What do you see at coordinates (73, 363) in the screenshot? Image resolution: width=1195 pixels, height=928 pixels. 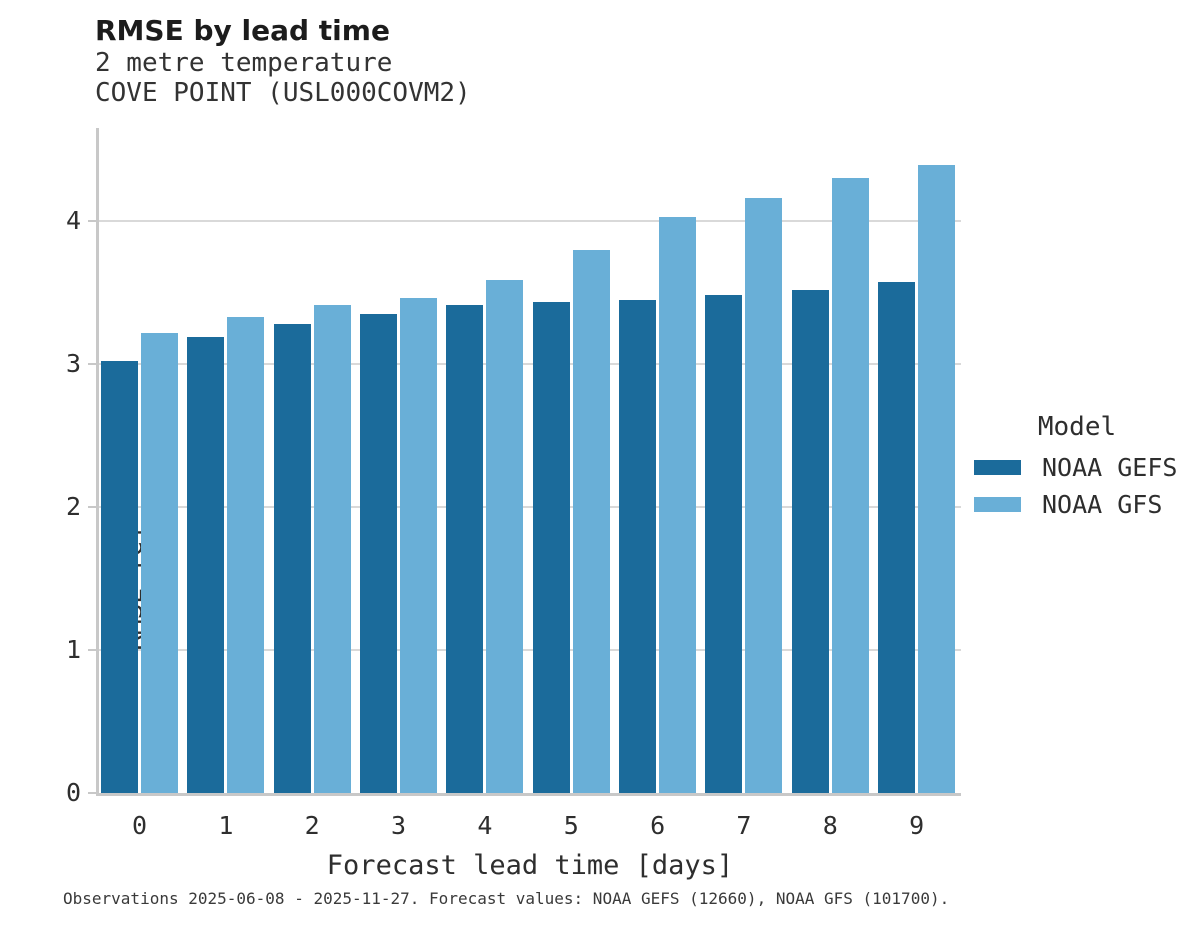 I see `y-tick-label-3: 3` at bounding box center [73, 363].